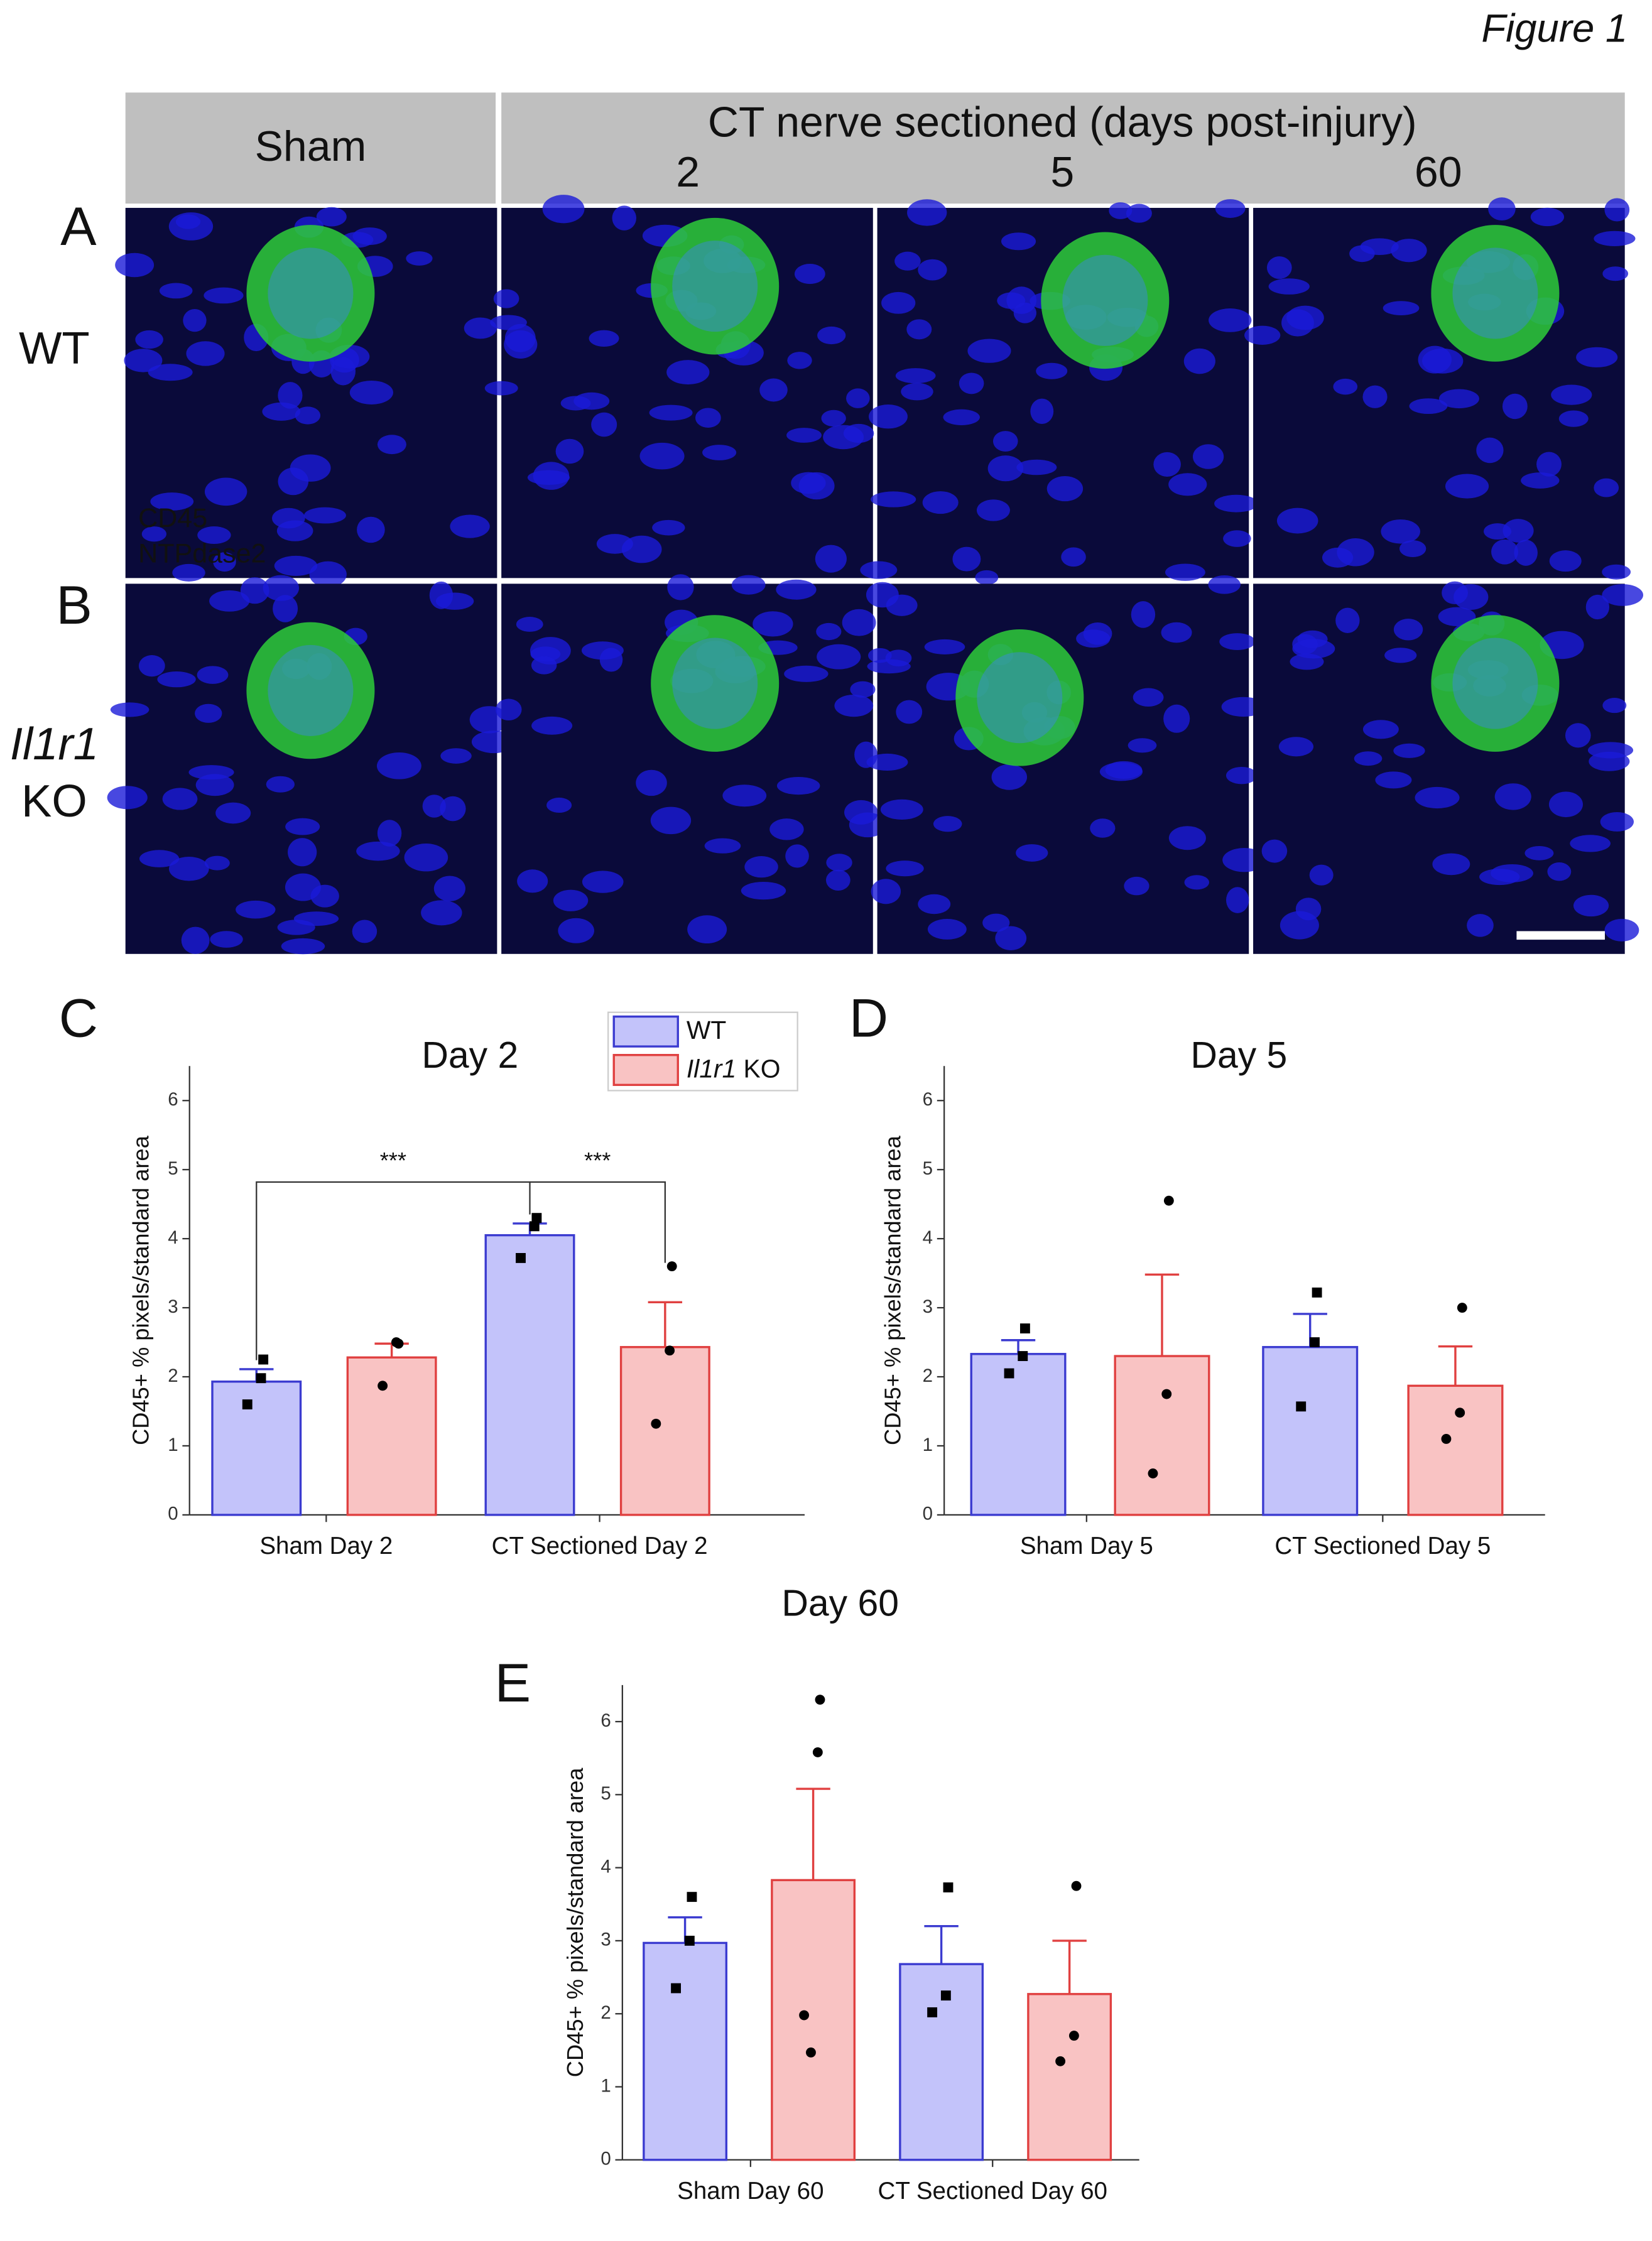  What do you see at coordinates (78, 227) in the screenshot?
I see `panel-letter: A` at bounding box center [78, 227].